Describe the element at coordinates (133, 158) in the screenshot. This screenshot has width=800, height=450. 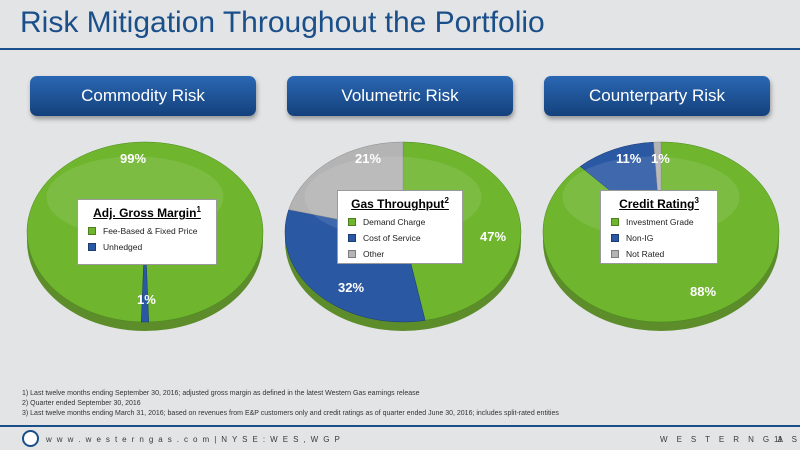
I see `pct-label-fee-based: 99%` at that location.